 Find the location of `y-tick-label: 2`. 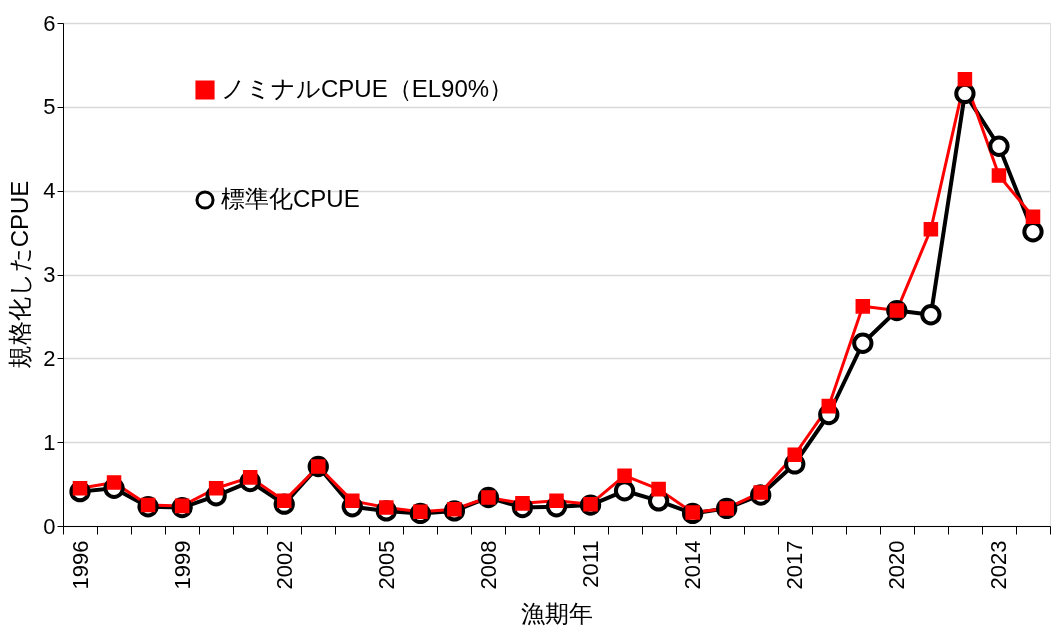

y-tick-label: 2 is located at coordinates (49, 358).